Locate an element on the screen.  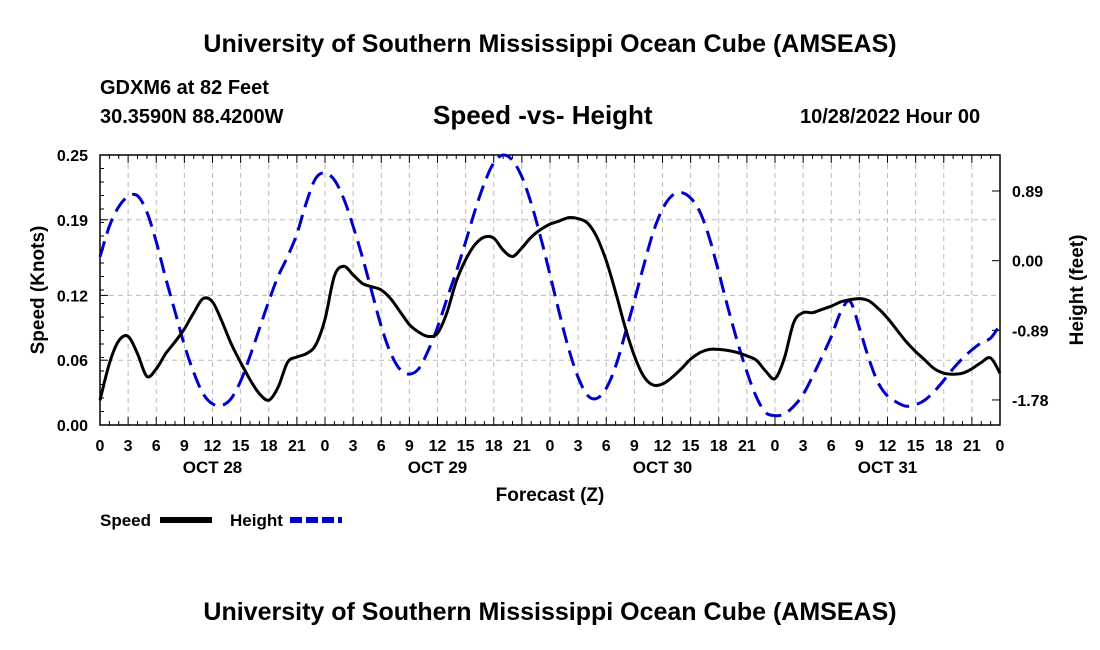
legend: Speed Height is located at coordinates (221, 520).